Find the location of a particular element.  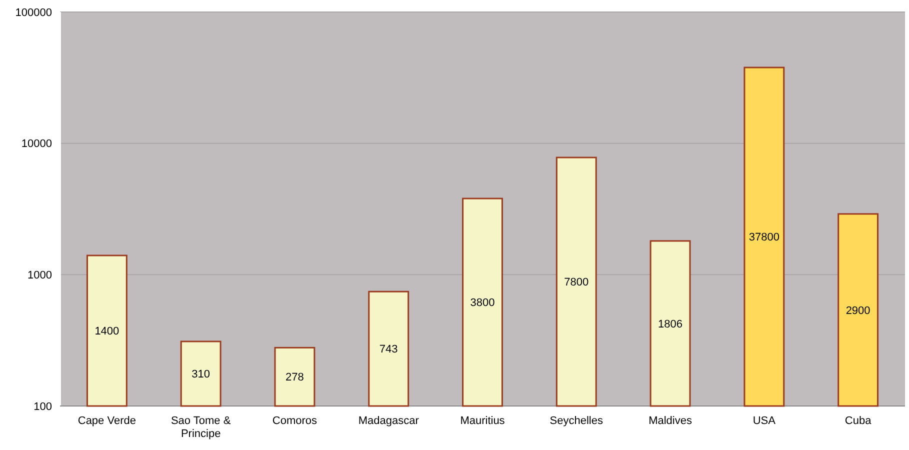

x-tick-label: Cuba is located at coordinates (858, 421).